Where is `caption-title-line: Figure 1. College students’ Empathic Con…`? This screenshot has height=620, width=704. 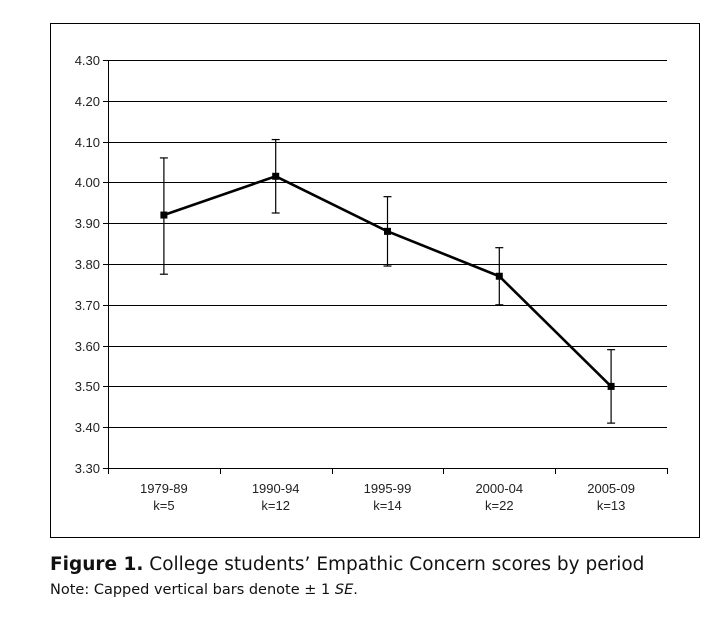 caption-title-line: Figure 1. College students’ Empathic Con… is located at coordinates (375, 565).